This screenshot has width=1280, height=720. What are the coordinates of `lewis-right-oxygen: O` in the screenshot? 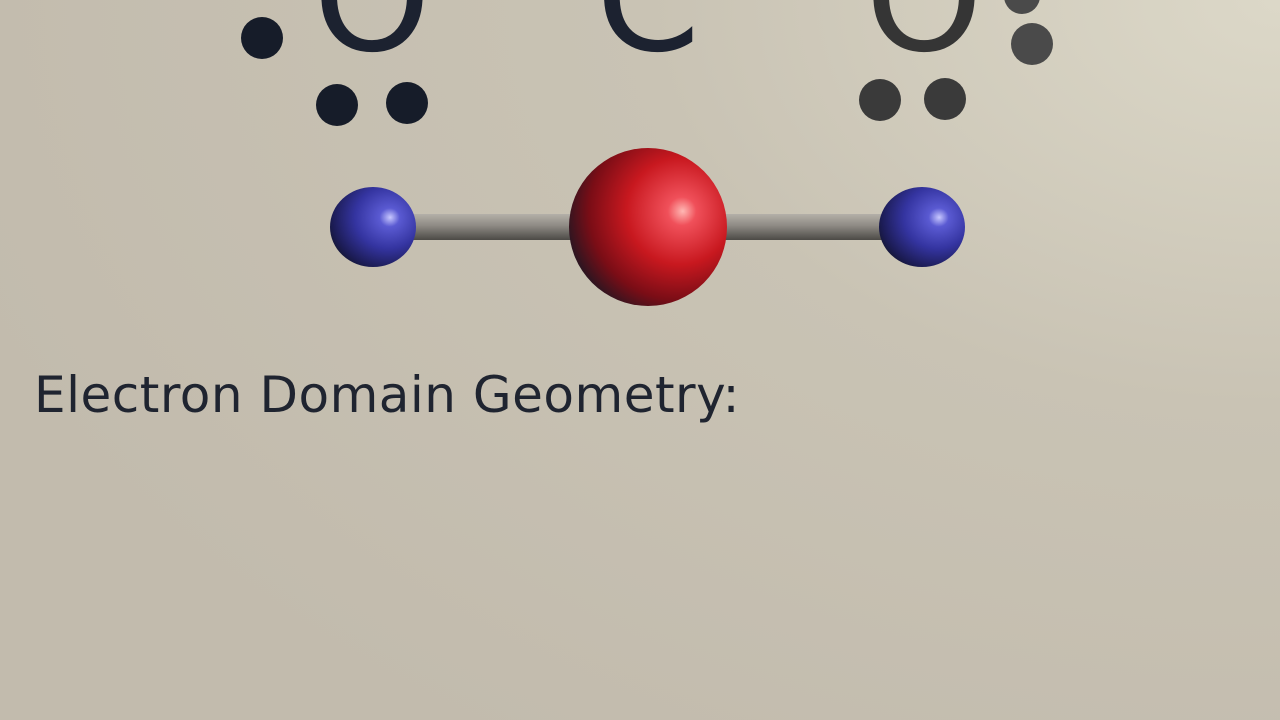 It's located at (924, 43).